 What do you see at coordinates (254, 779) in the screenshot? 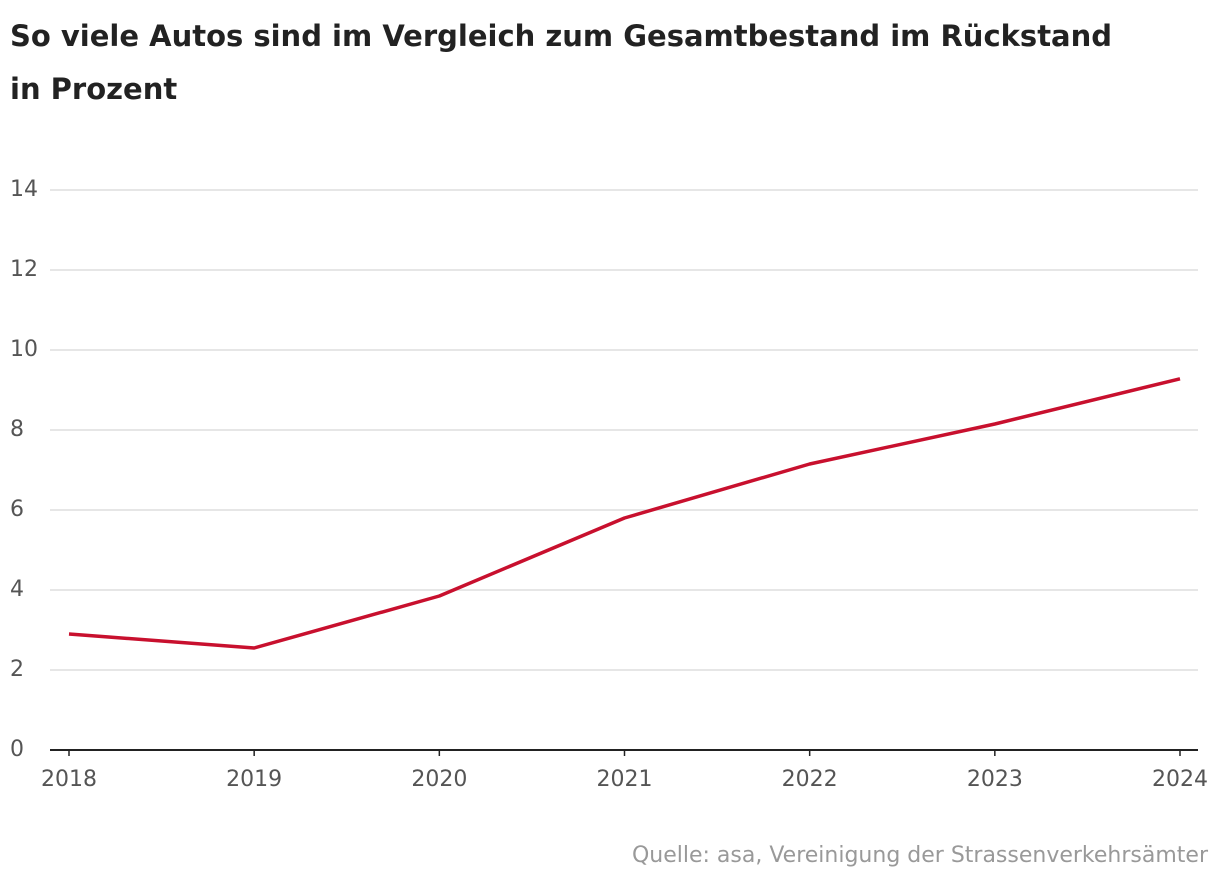
I see `x-tick-label: 2019` at bounding box center [254, 779].